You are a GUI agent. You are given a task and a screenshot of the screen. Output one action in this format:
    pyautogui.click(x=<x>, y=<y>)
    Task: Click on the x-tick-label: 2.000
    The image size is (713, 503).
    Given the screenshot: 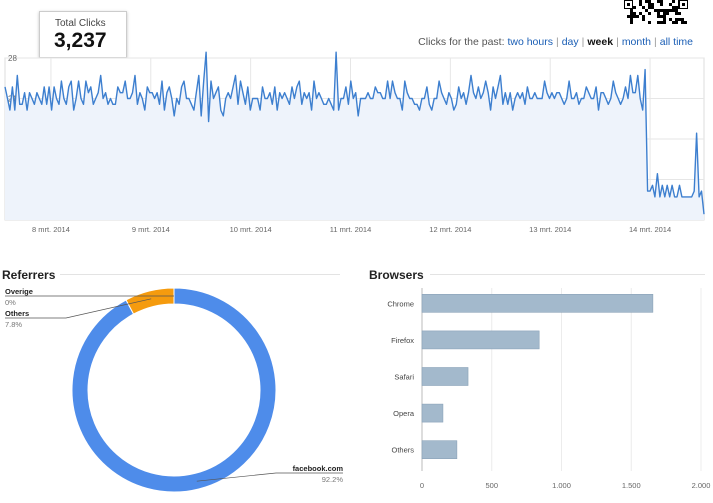 What is the action you would take?
    pyautogui.click(x=701, y=485)
    